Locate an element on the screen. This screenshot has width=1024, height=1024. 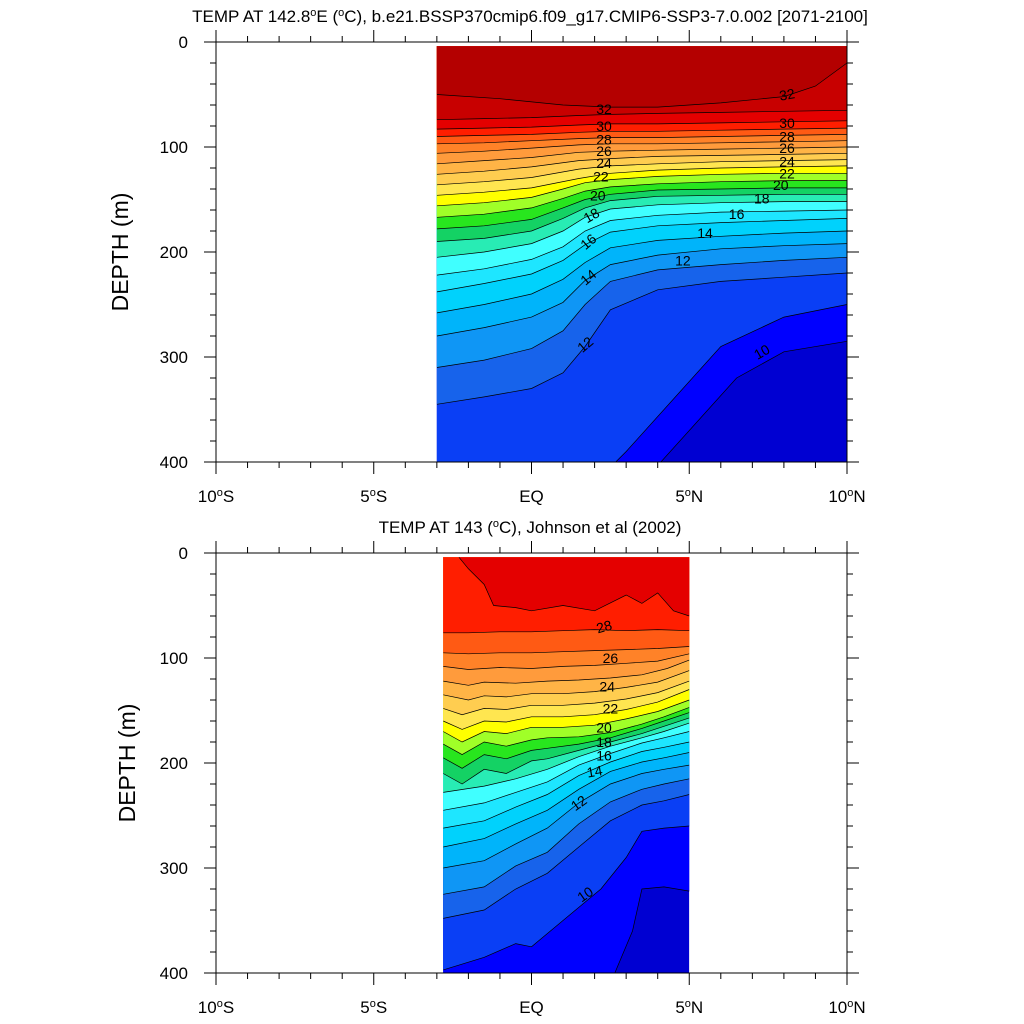
contour-label: 12 is located at coordinates (683, 260).